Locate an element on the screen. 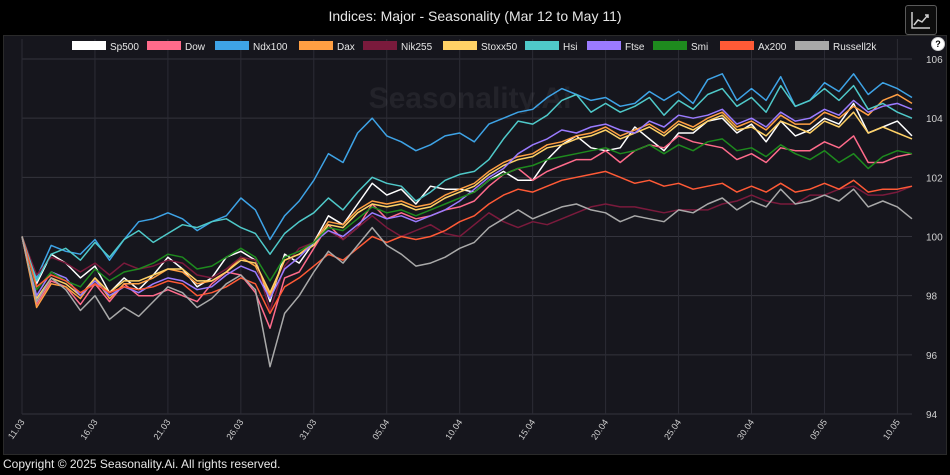 The width and height of the screenshot is (950, 475). legend-item-dax: Dax is located at coordinates (327, 47).